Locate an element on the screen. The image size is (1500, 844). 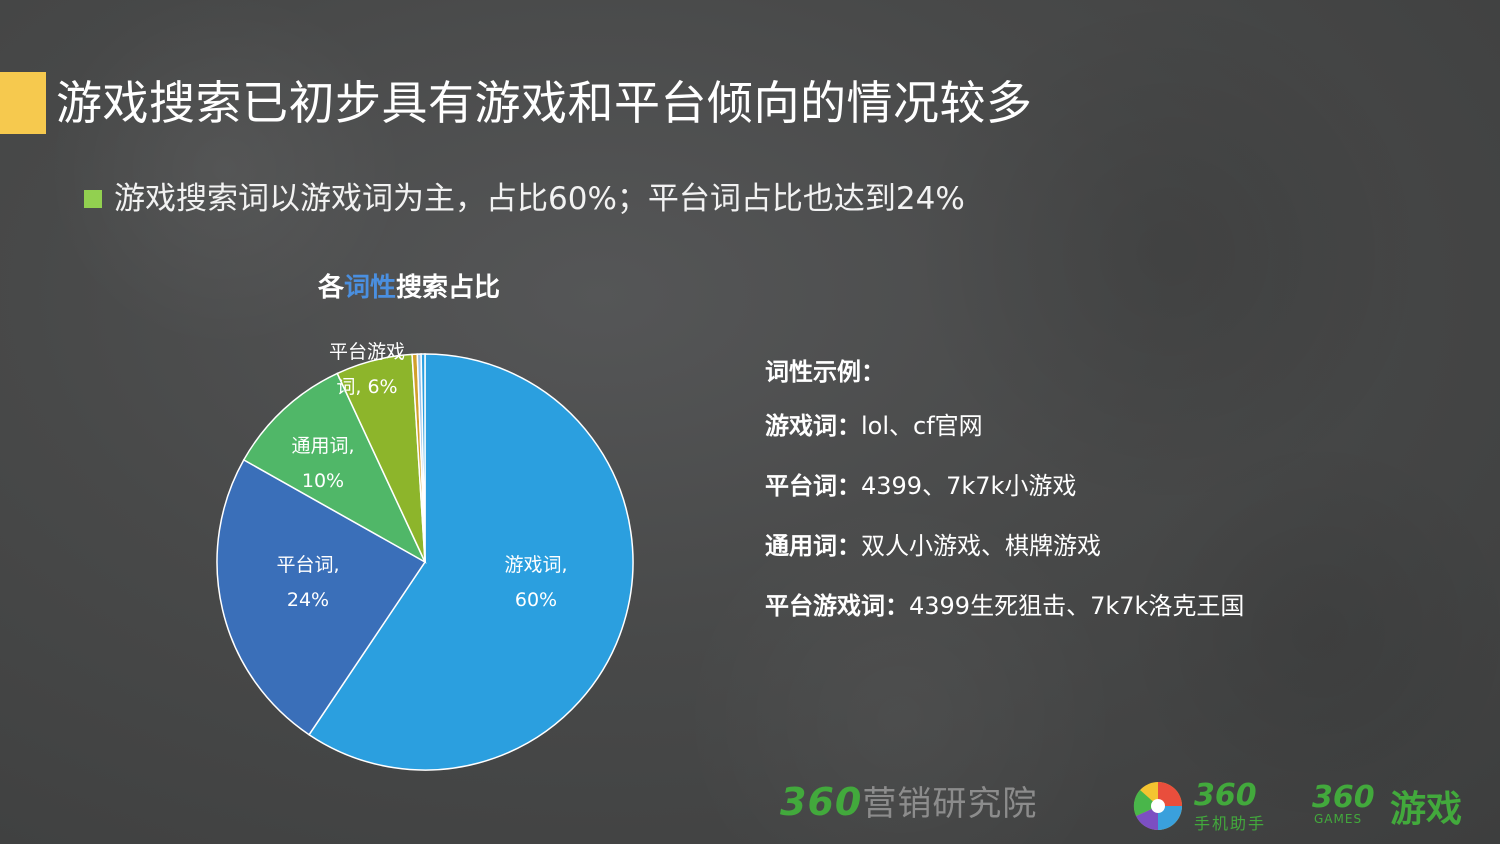
pie-label-general: 通用词, 10% is located at coordinates (322, 463).